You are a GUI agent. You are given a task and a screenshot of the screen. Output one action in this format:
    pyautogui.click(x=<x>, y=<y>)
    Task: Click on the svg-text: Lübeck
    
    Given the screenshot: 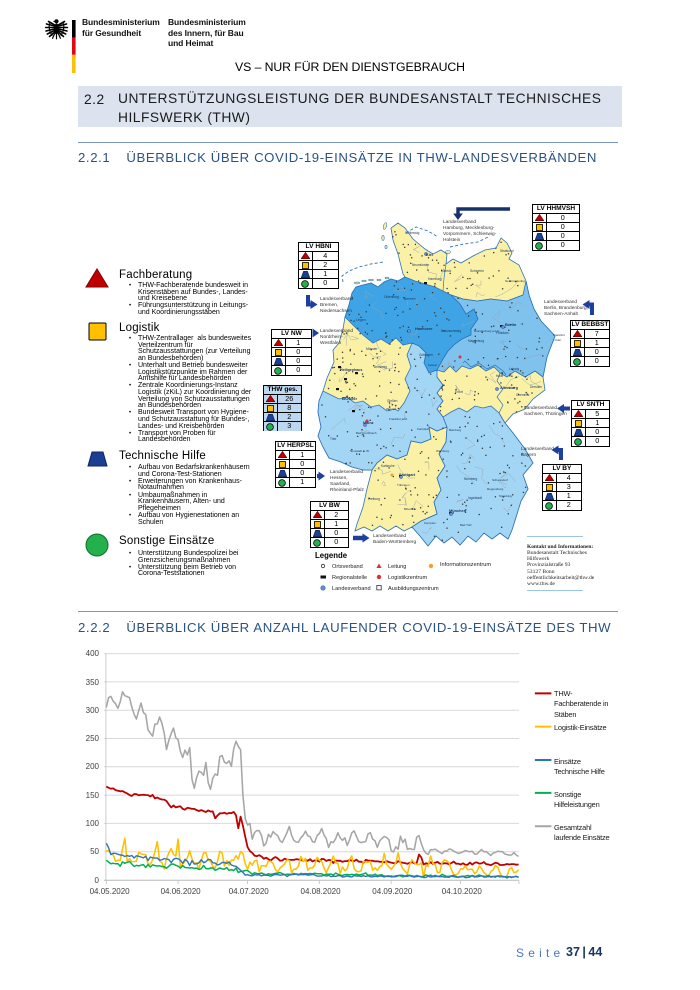 What is the action you would take?
    pyautogui.click(x=446, y=271)
    